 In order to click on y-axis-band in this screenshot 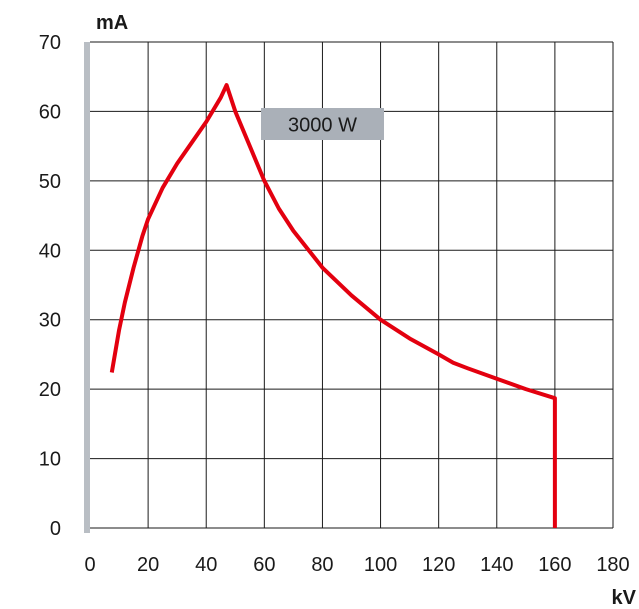, I will do `click(87, 287)`.